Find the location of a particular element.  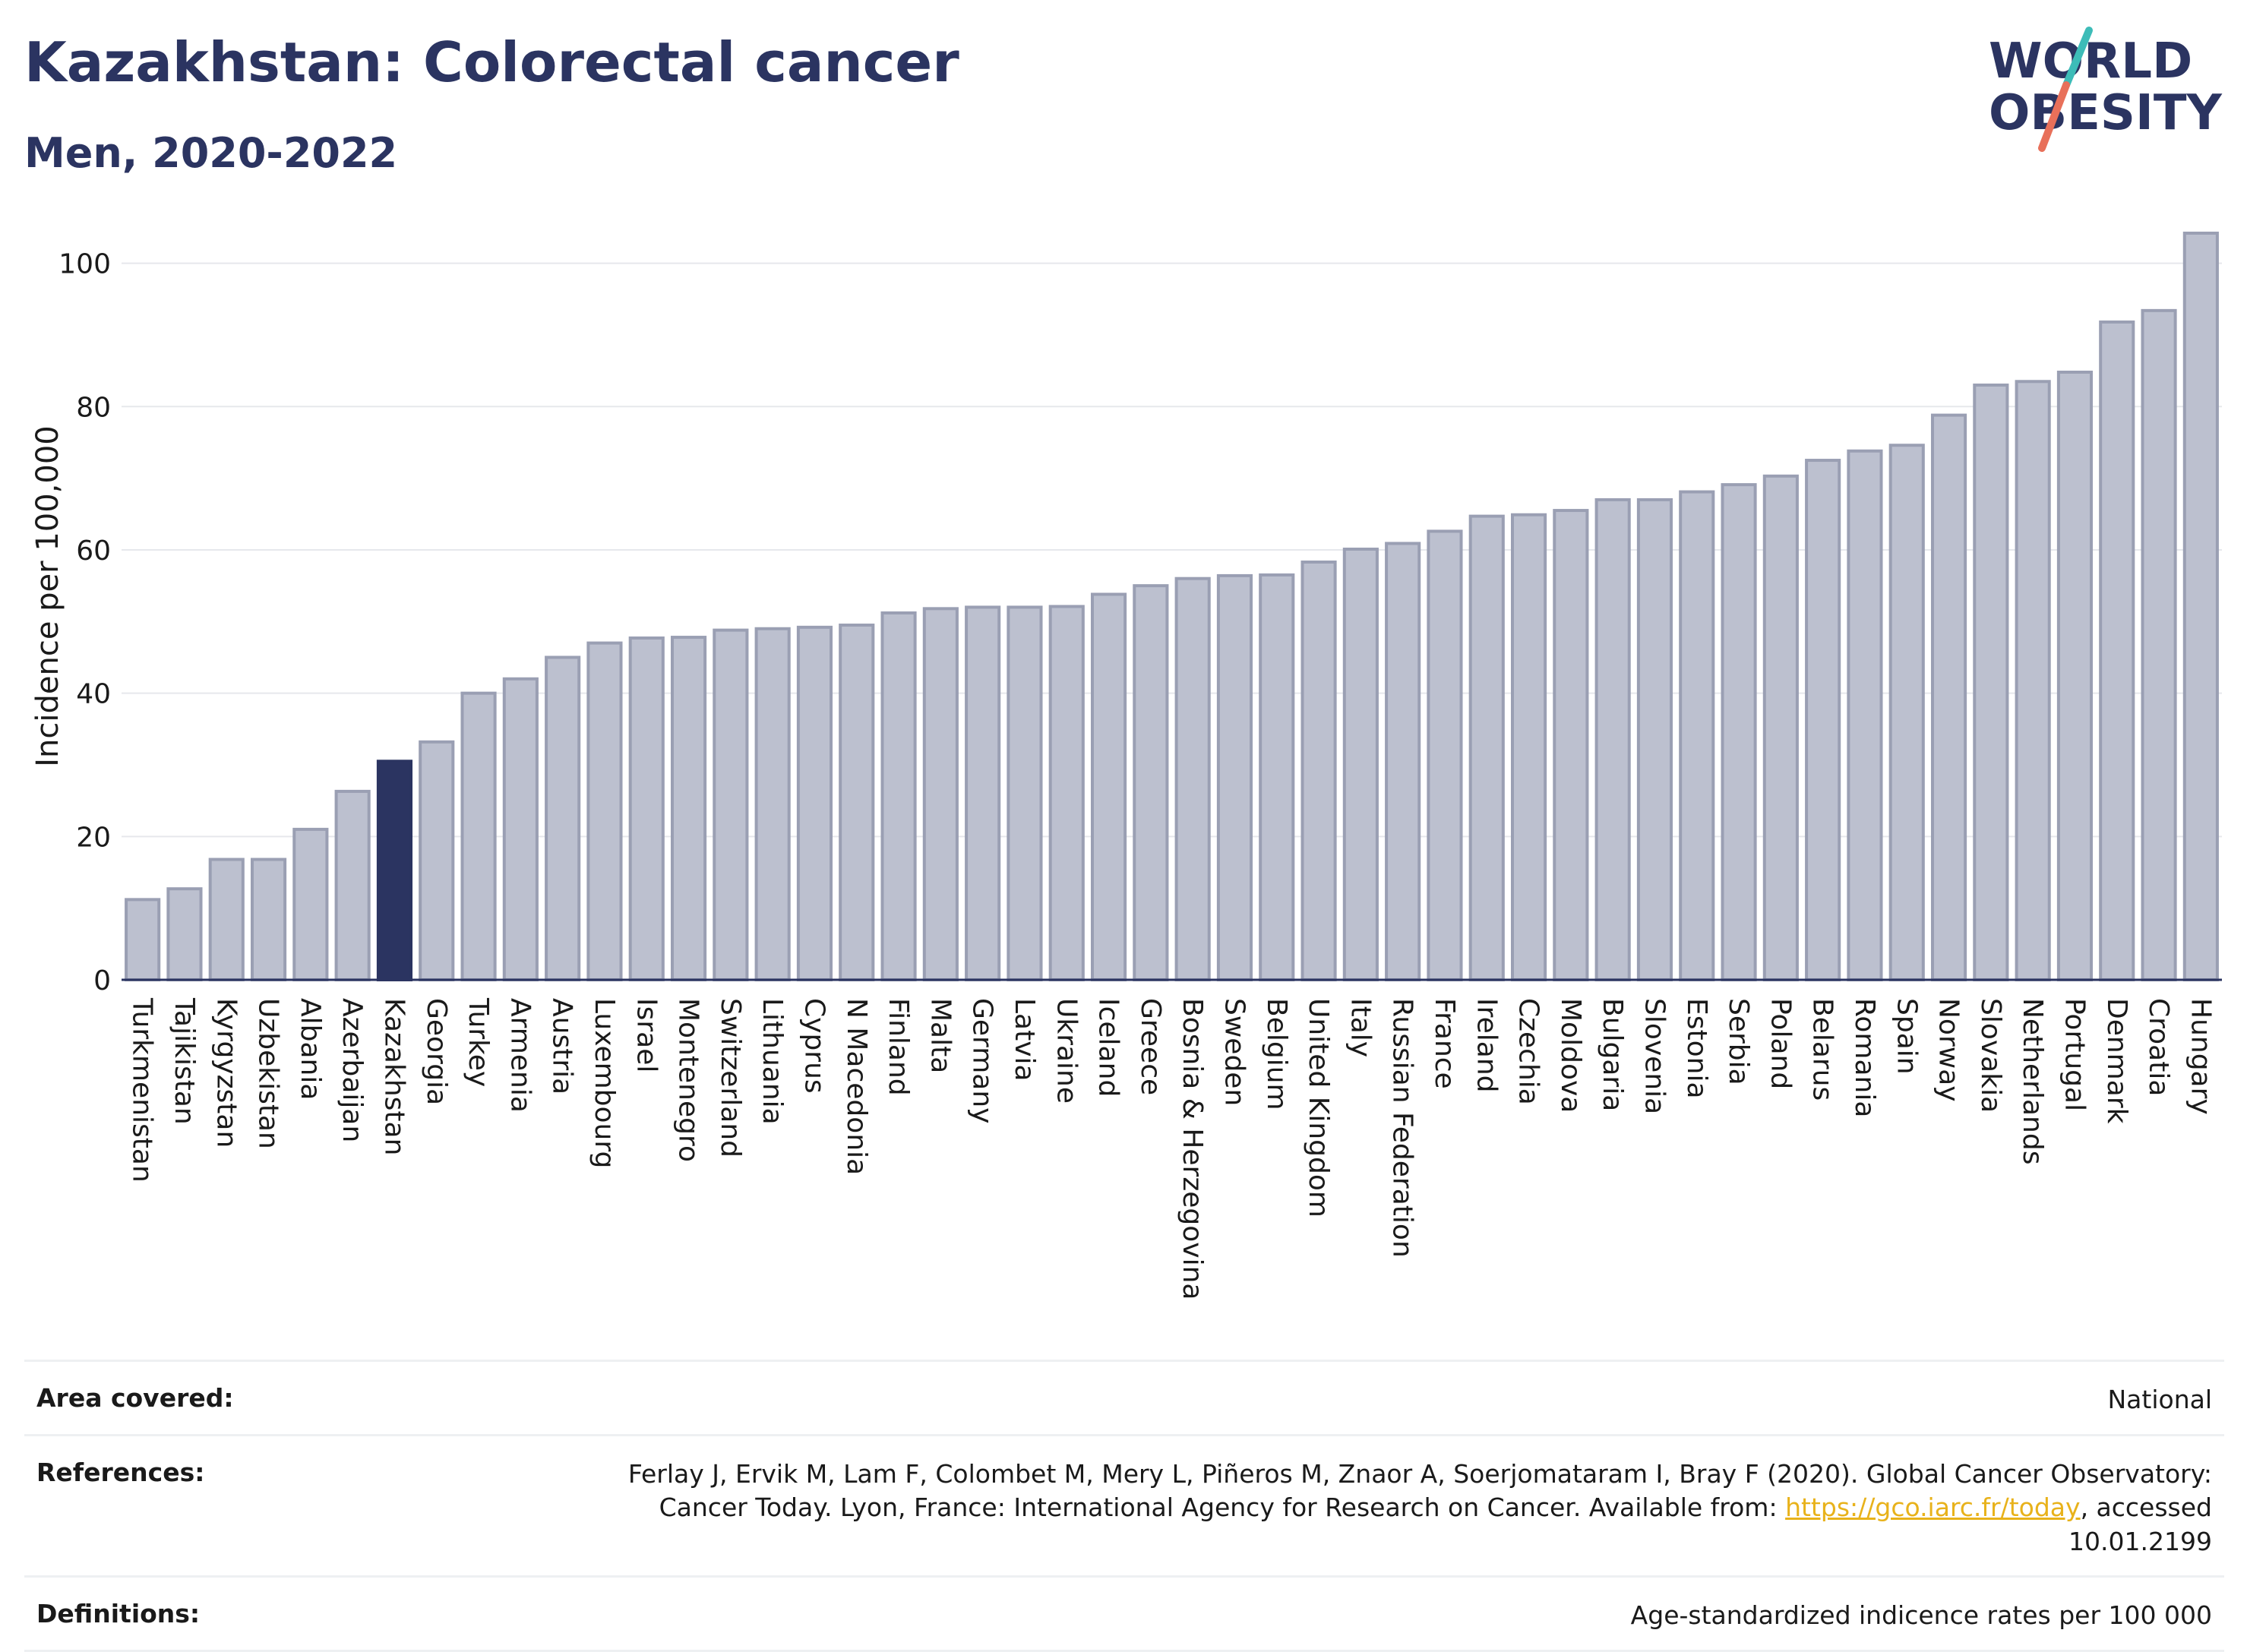

x-tick-label: Georgia is located at coordinates (437, 1051).